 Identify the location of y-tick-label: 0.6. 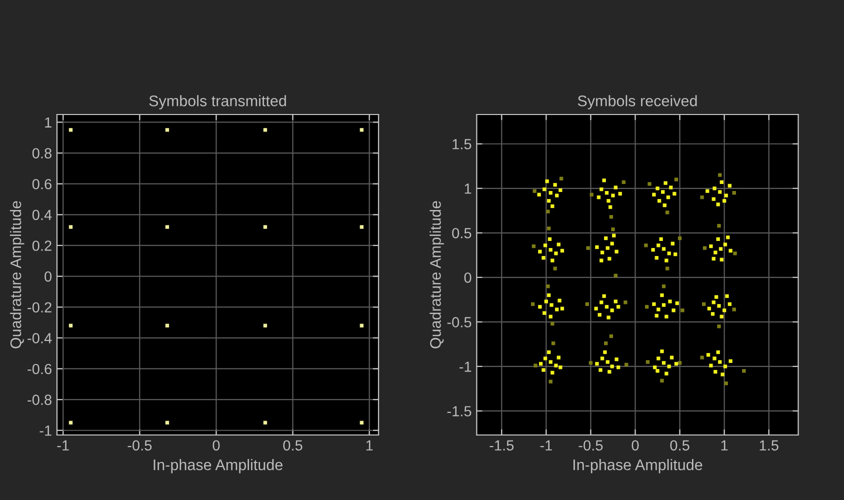
(42, 184).